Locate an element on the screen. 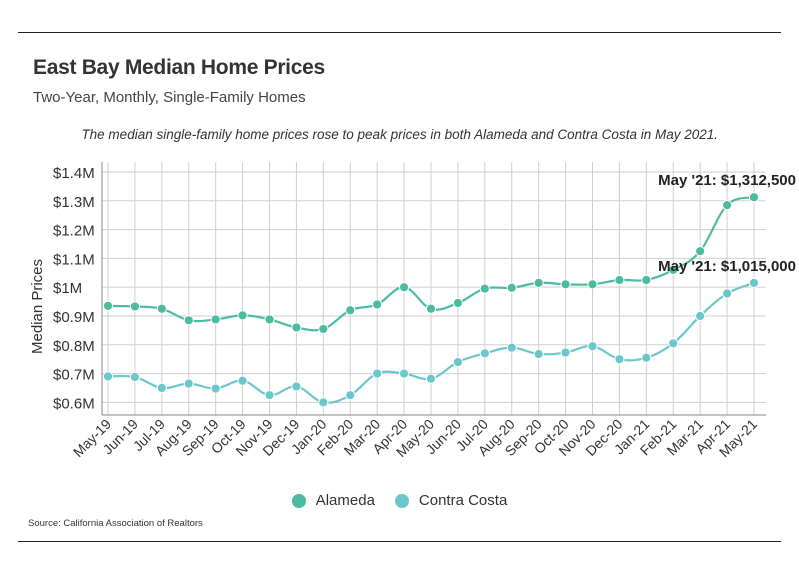 The height and width of the screenshot is (575, 799). bottom-rule is located at coordinates (399, 541).